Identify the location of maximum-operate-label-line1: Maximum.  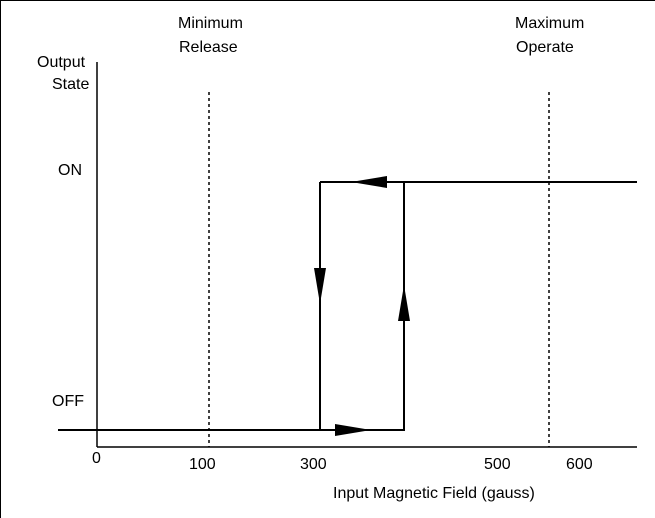
(550, 23).